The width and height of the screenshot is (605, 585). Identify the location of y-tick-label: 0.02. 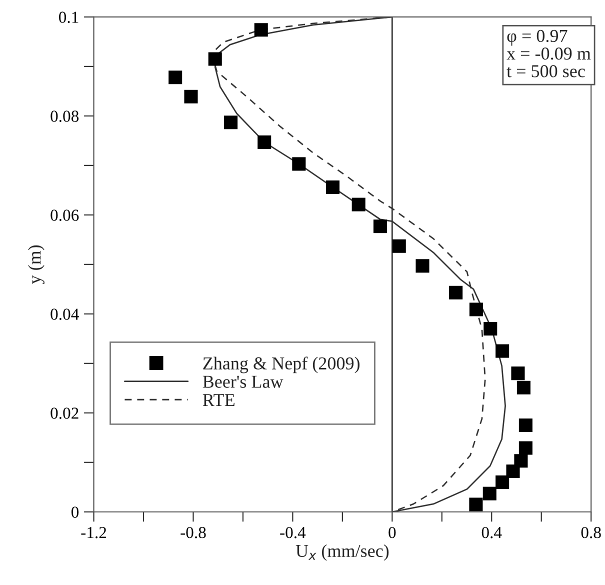
(64, 413).